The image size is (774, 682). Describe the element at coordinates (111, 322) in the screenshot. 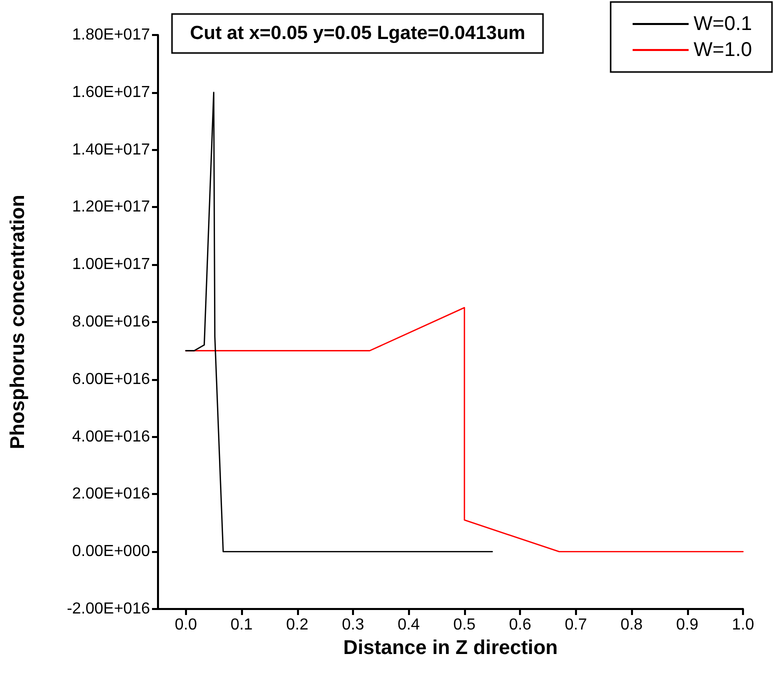

I see `y-tick-label: 8.00E+016` at that location.